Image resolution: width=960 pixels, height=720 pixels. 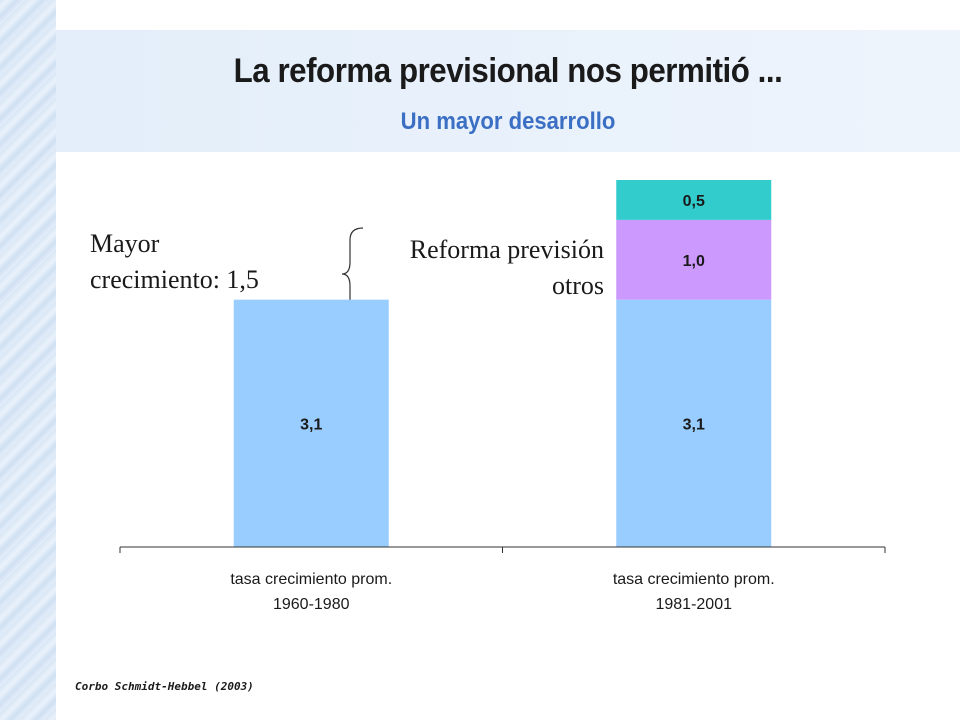 I want to click on data-label-2-3: 0,5, so click(x=694, y=201).